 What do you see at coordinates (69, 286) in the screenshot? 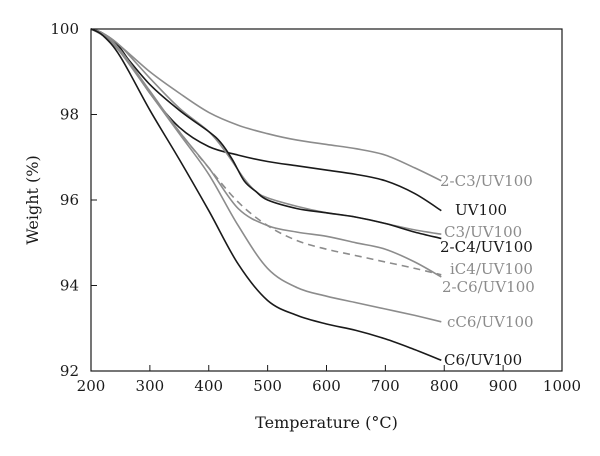
I see `y-tick-label: 94` at bounding box center [69, 286].